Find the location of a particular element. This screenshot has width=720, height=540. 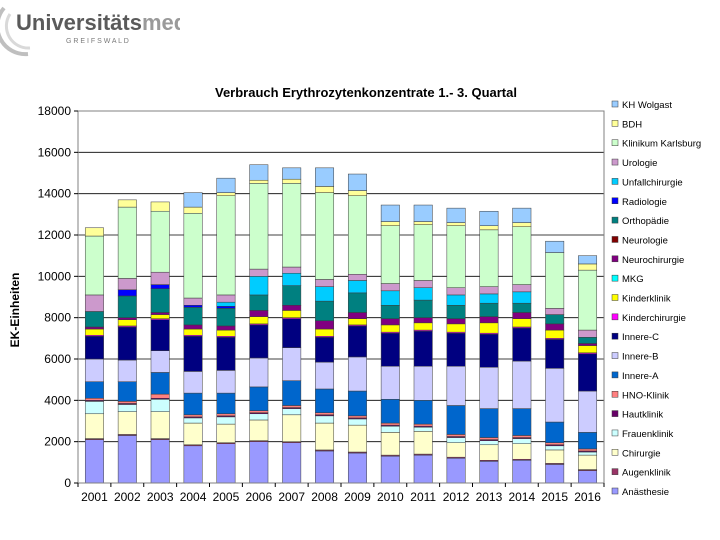

x-tick-label: 2004 is located at coordinates (193, 497).